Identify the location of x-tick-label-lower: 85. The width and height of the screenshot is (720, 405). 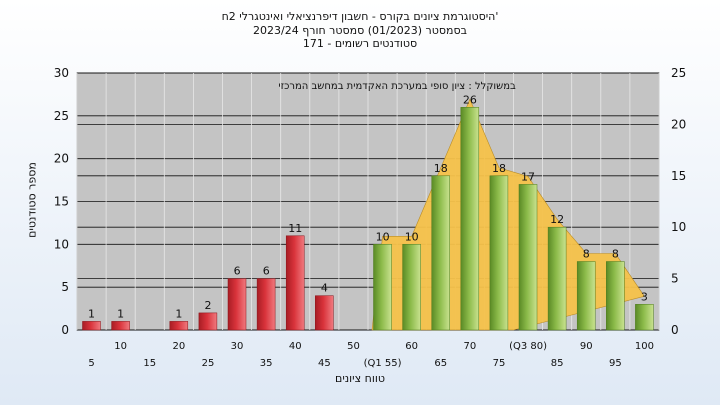
(557, 363).